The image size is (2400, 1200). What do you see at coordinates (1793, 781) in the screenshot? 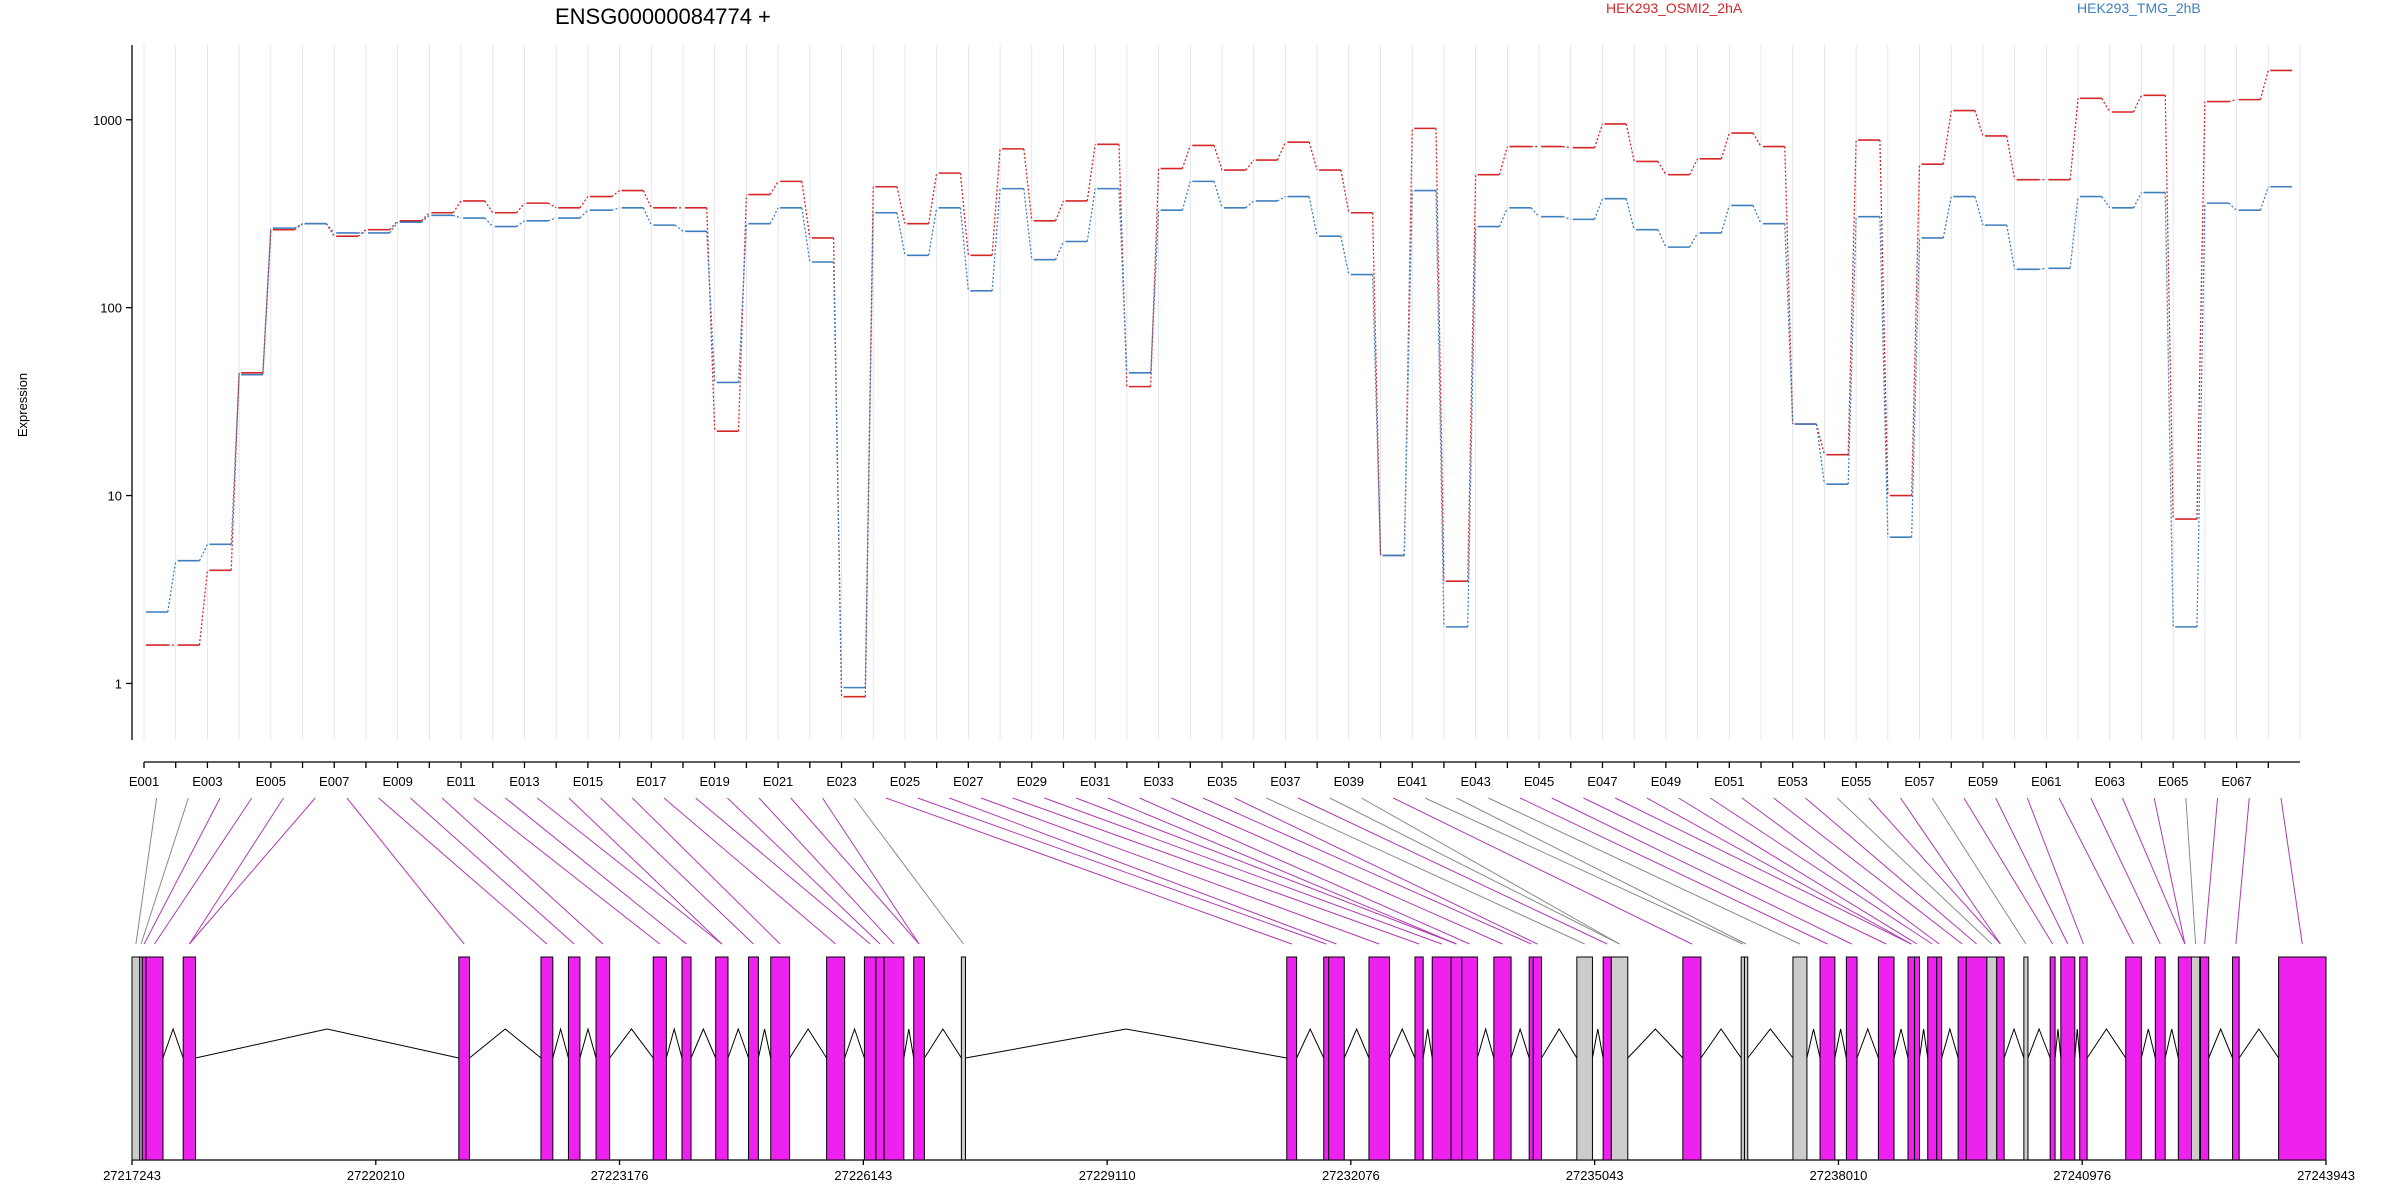
I see `exon-tick-label: E053` at bounding box center [1793, 781].